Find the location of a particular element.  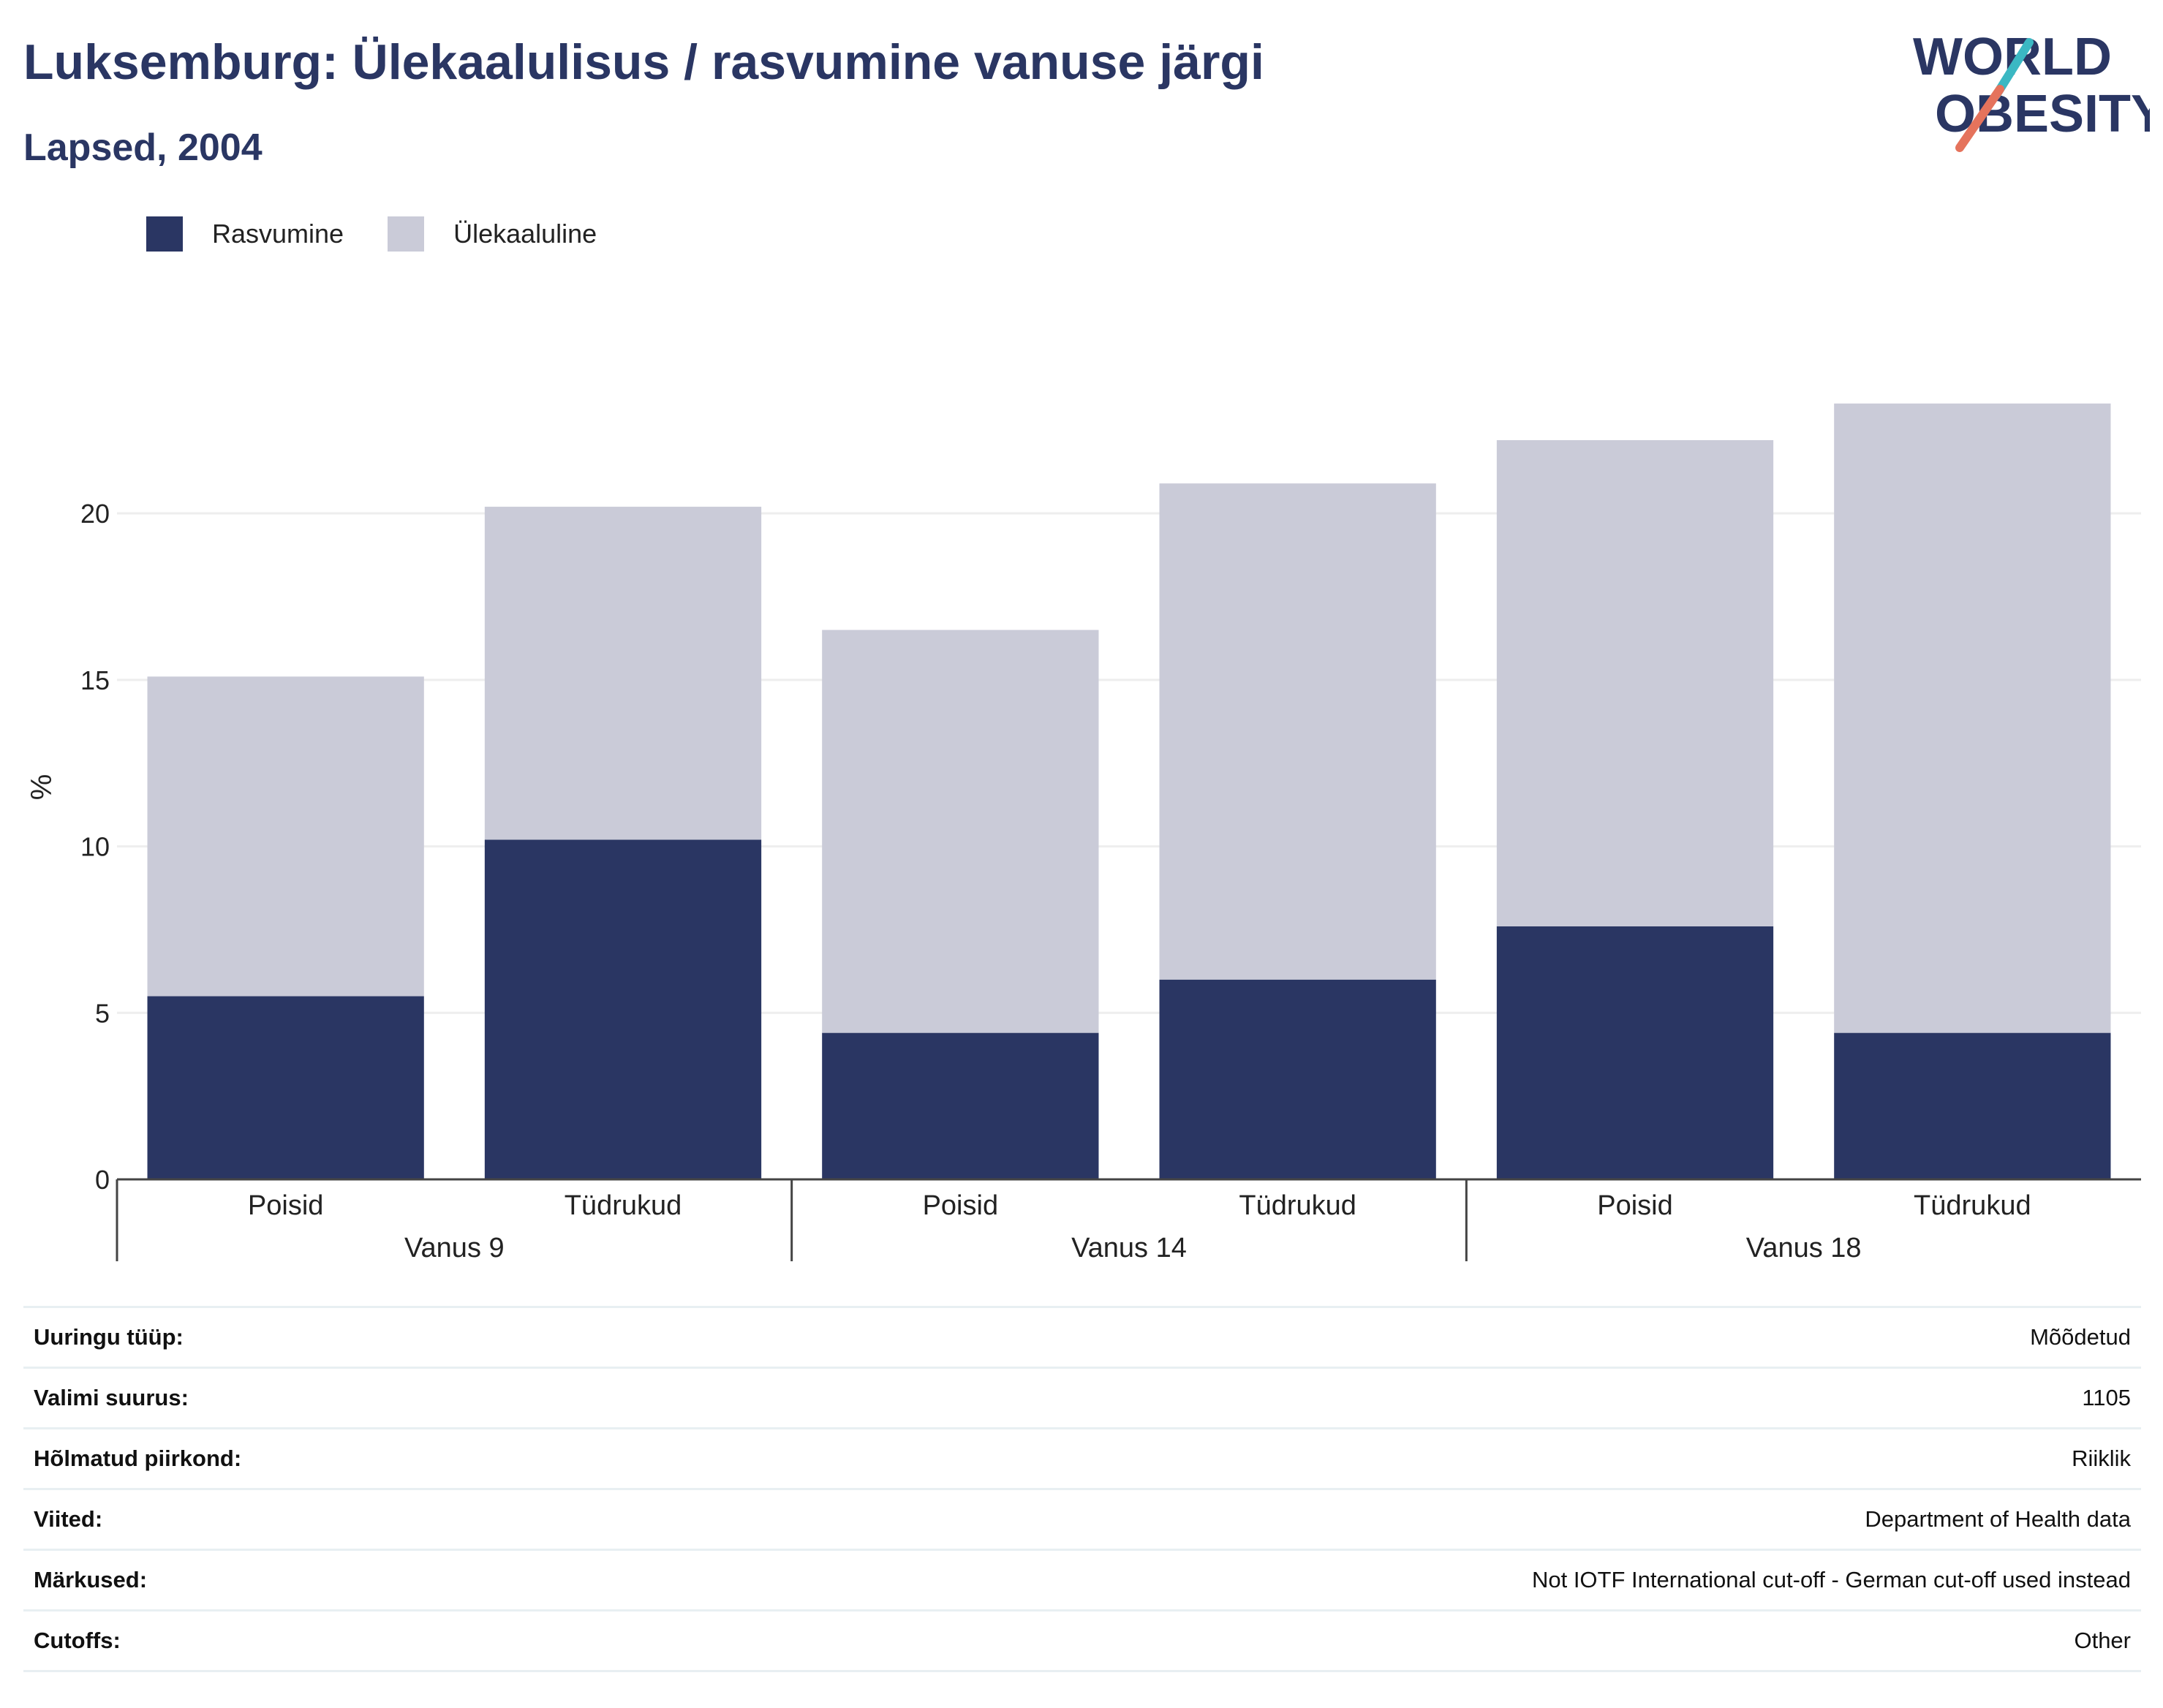

y-tick-label: 15 is located at coordinates (95, 680).